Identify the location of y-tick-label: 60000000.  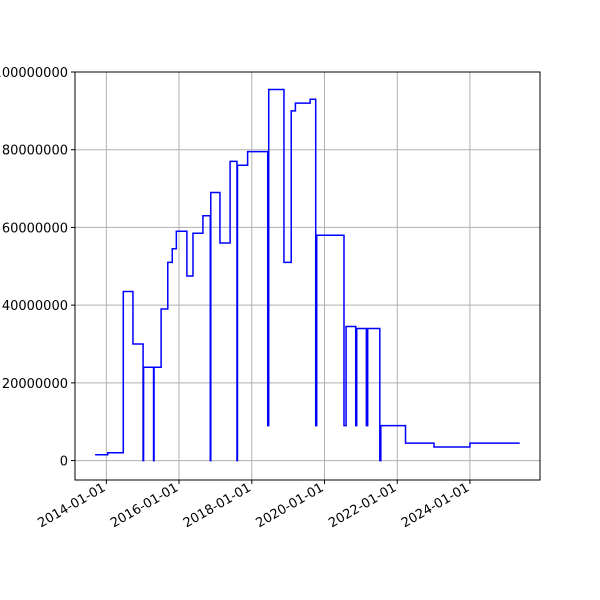
(35, 228).